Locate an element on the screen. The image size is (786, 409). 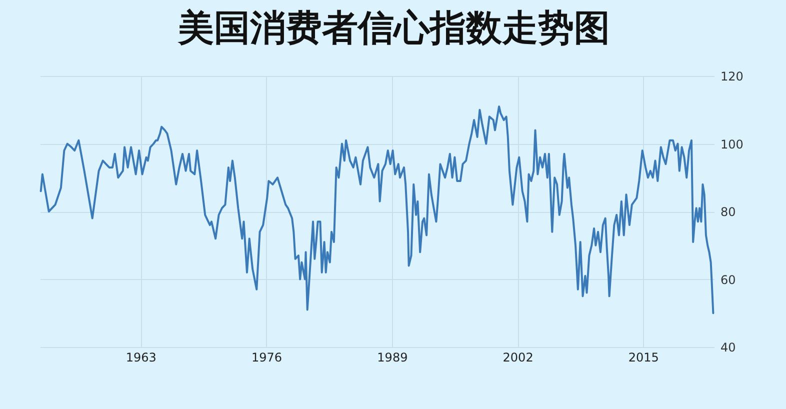
y-tick-label: 80 is located at coordinates (728, 212).